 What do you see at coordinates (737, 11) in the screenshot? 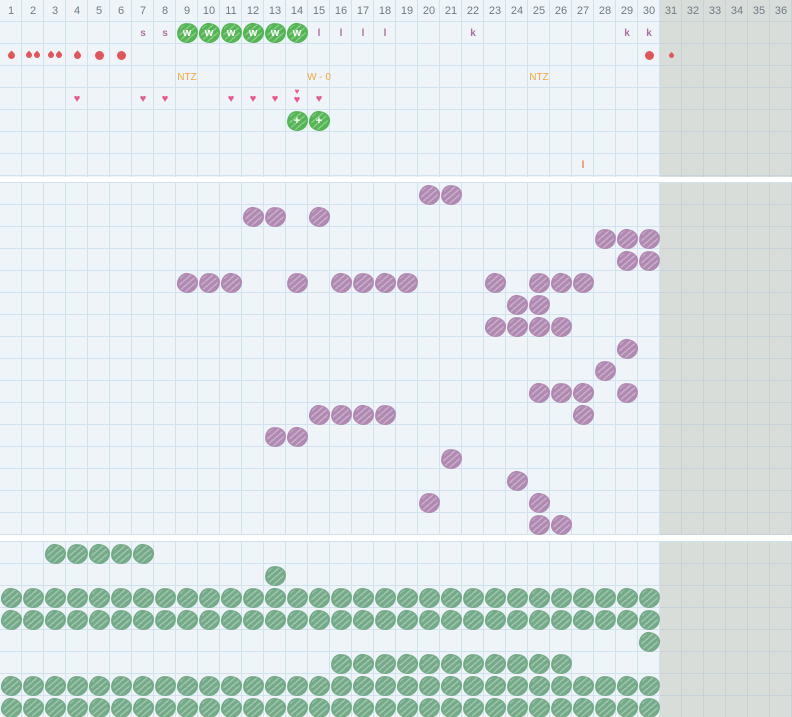
I see `day-number-34: 34` at bounding box center [737, 11].